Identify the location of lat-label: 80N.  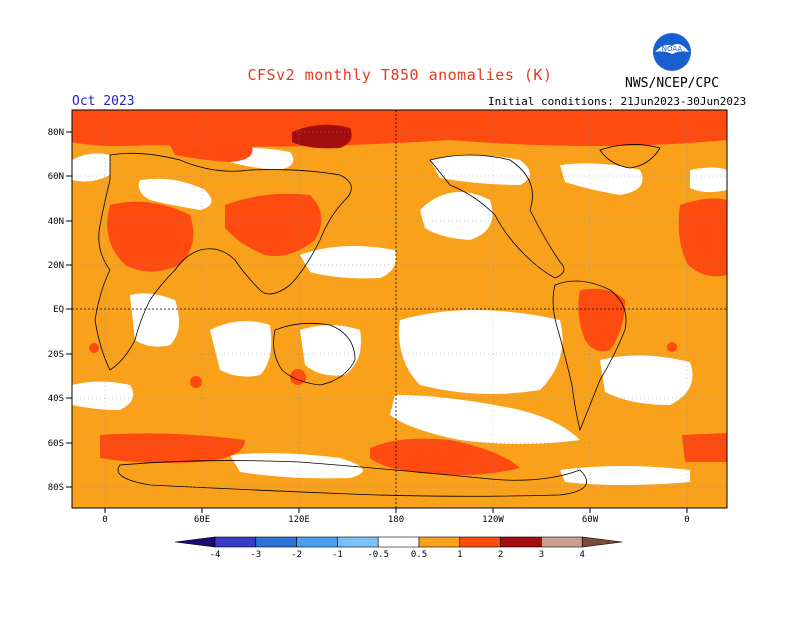
(56, 133).